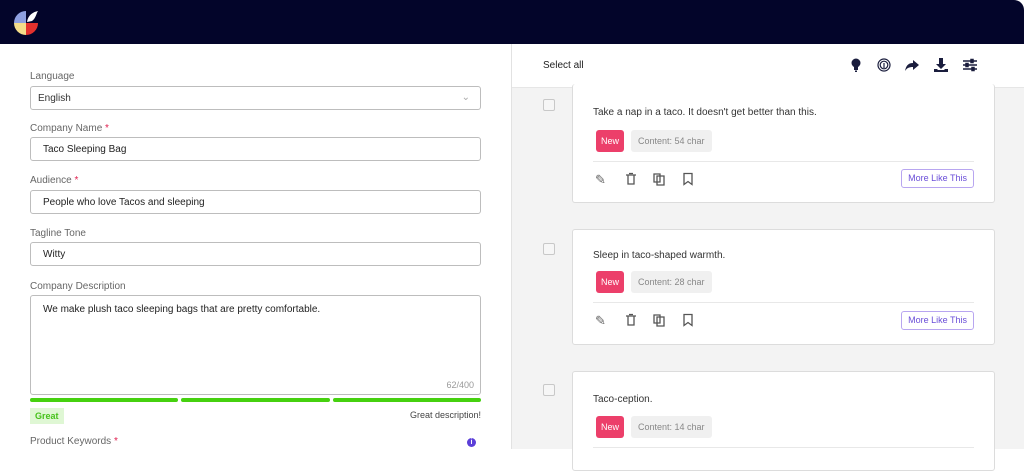  What do you see at coordinates (671, 427) in the screenshot?
I see `char-count: Content: 14 char` at bounding box center [671, 427].